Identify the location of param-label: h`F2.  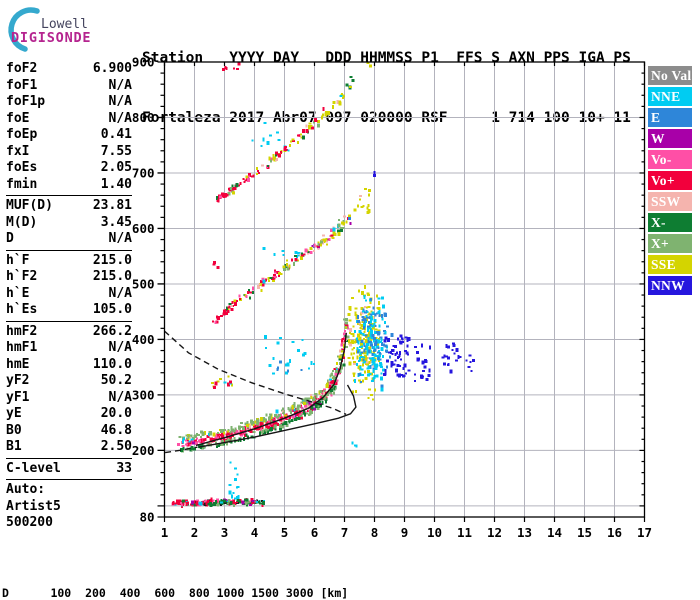
(22, 276).